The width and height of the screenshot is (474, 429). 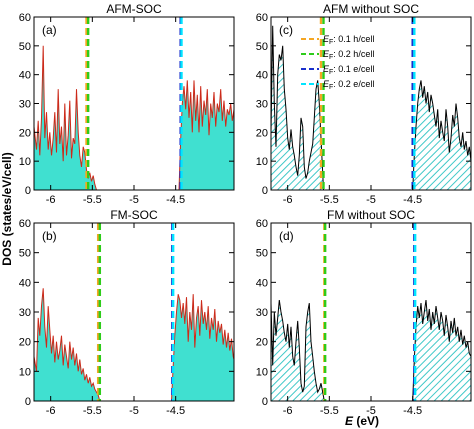 What do you see at coordinates (134, 9) in the screenshot?
I see `panel-title: AFM-SOC` at bounding box center [134, 9].